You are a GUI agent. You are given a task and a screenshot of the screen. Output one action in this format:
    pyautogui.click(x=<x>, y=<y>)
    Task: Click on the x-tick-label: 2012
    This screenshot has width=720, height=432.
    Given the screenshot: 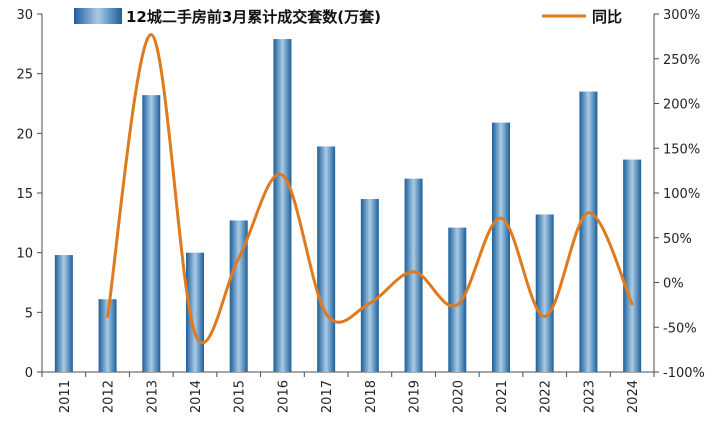 What is the action you would take?
    pyautogui.click(x=109, y=396)
    